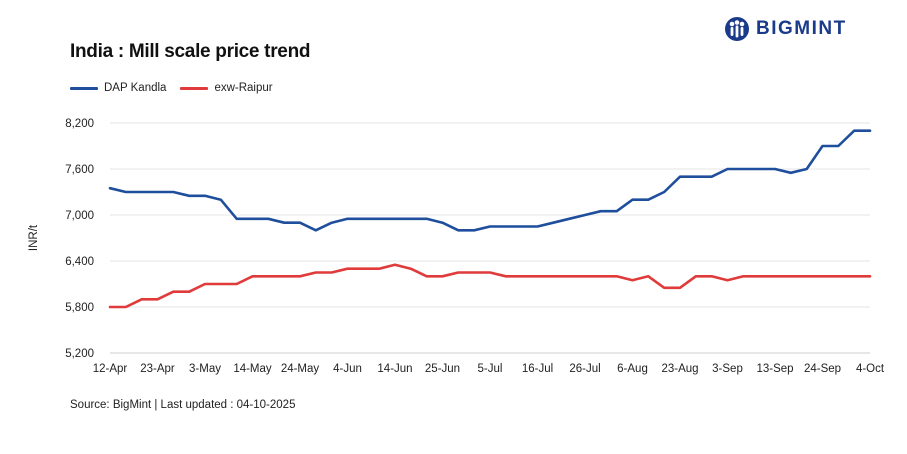  What do you see at coordinates (252, 369) in the screenshot?
I see `x-tick-label: 14-May` at bounding box center [252, 369].